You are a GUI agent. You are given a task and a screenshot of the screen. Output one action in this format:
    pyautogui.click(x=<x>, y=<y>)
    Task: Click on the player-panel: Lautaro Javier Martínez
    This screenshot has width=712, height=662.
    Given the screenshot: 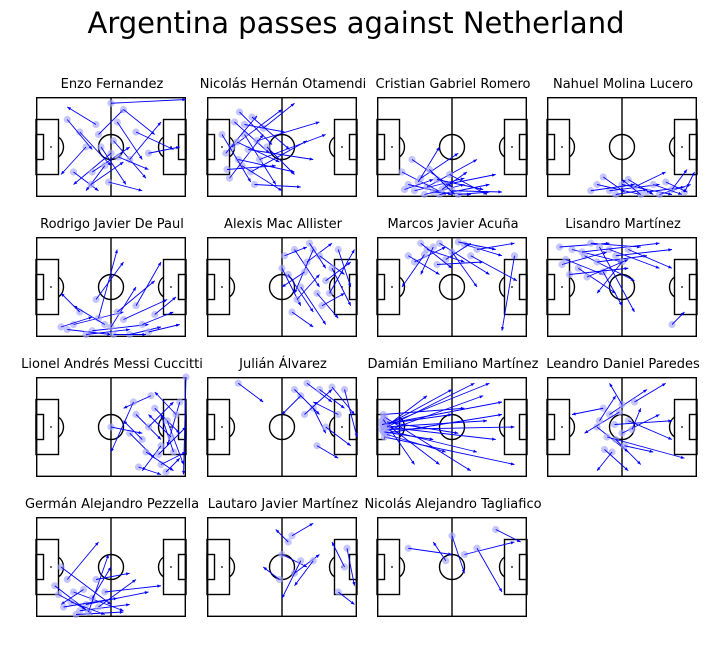 What is the action you would take?
    pyautogui.click(x=282, y=557)
    